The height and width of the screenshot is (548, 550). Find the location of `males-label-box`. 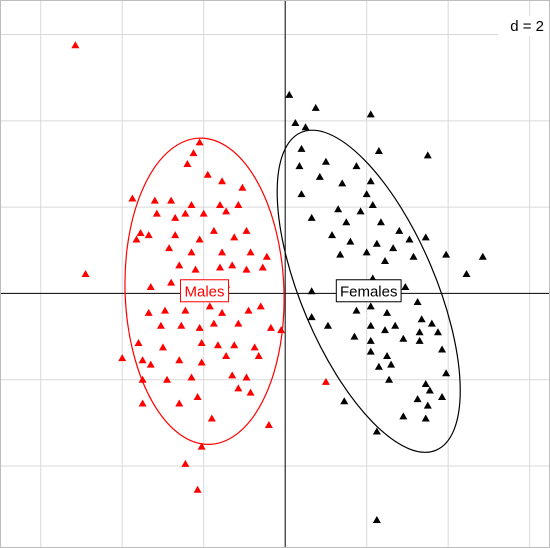

males-label-box is located at coordinates (205, 291).